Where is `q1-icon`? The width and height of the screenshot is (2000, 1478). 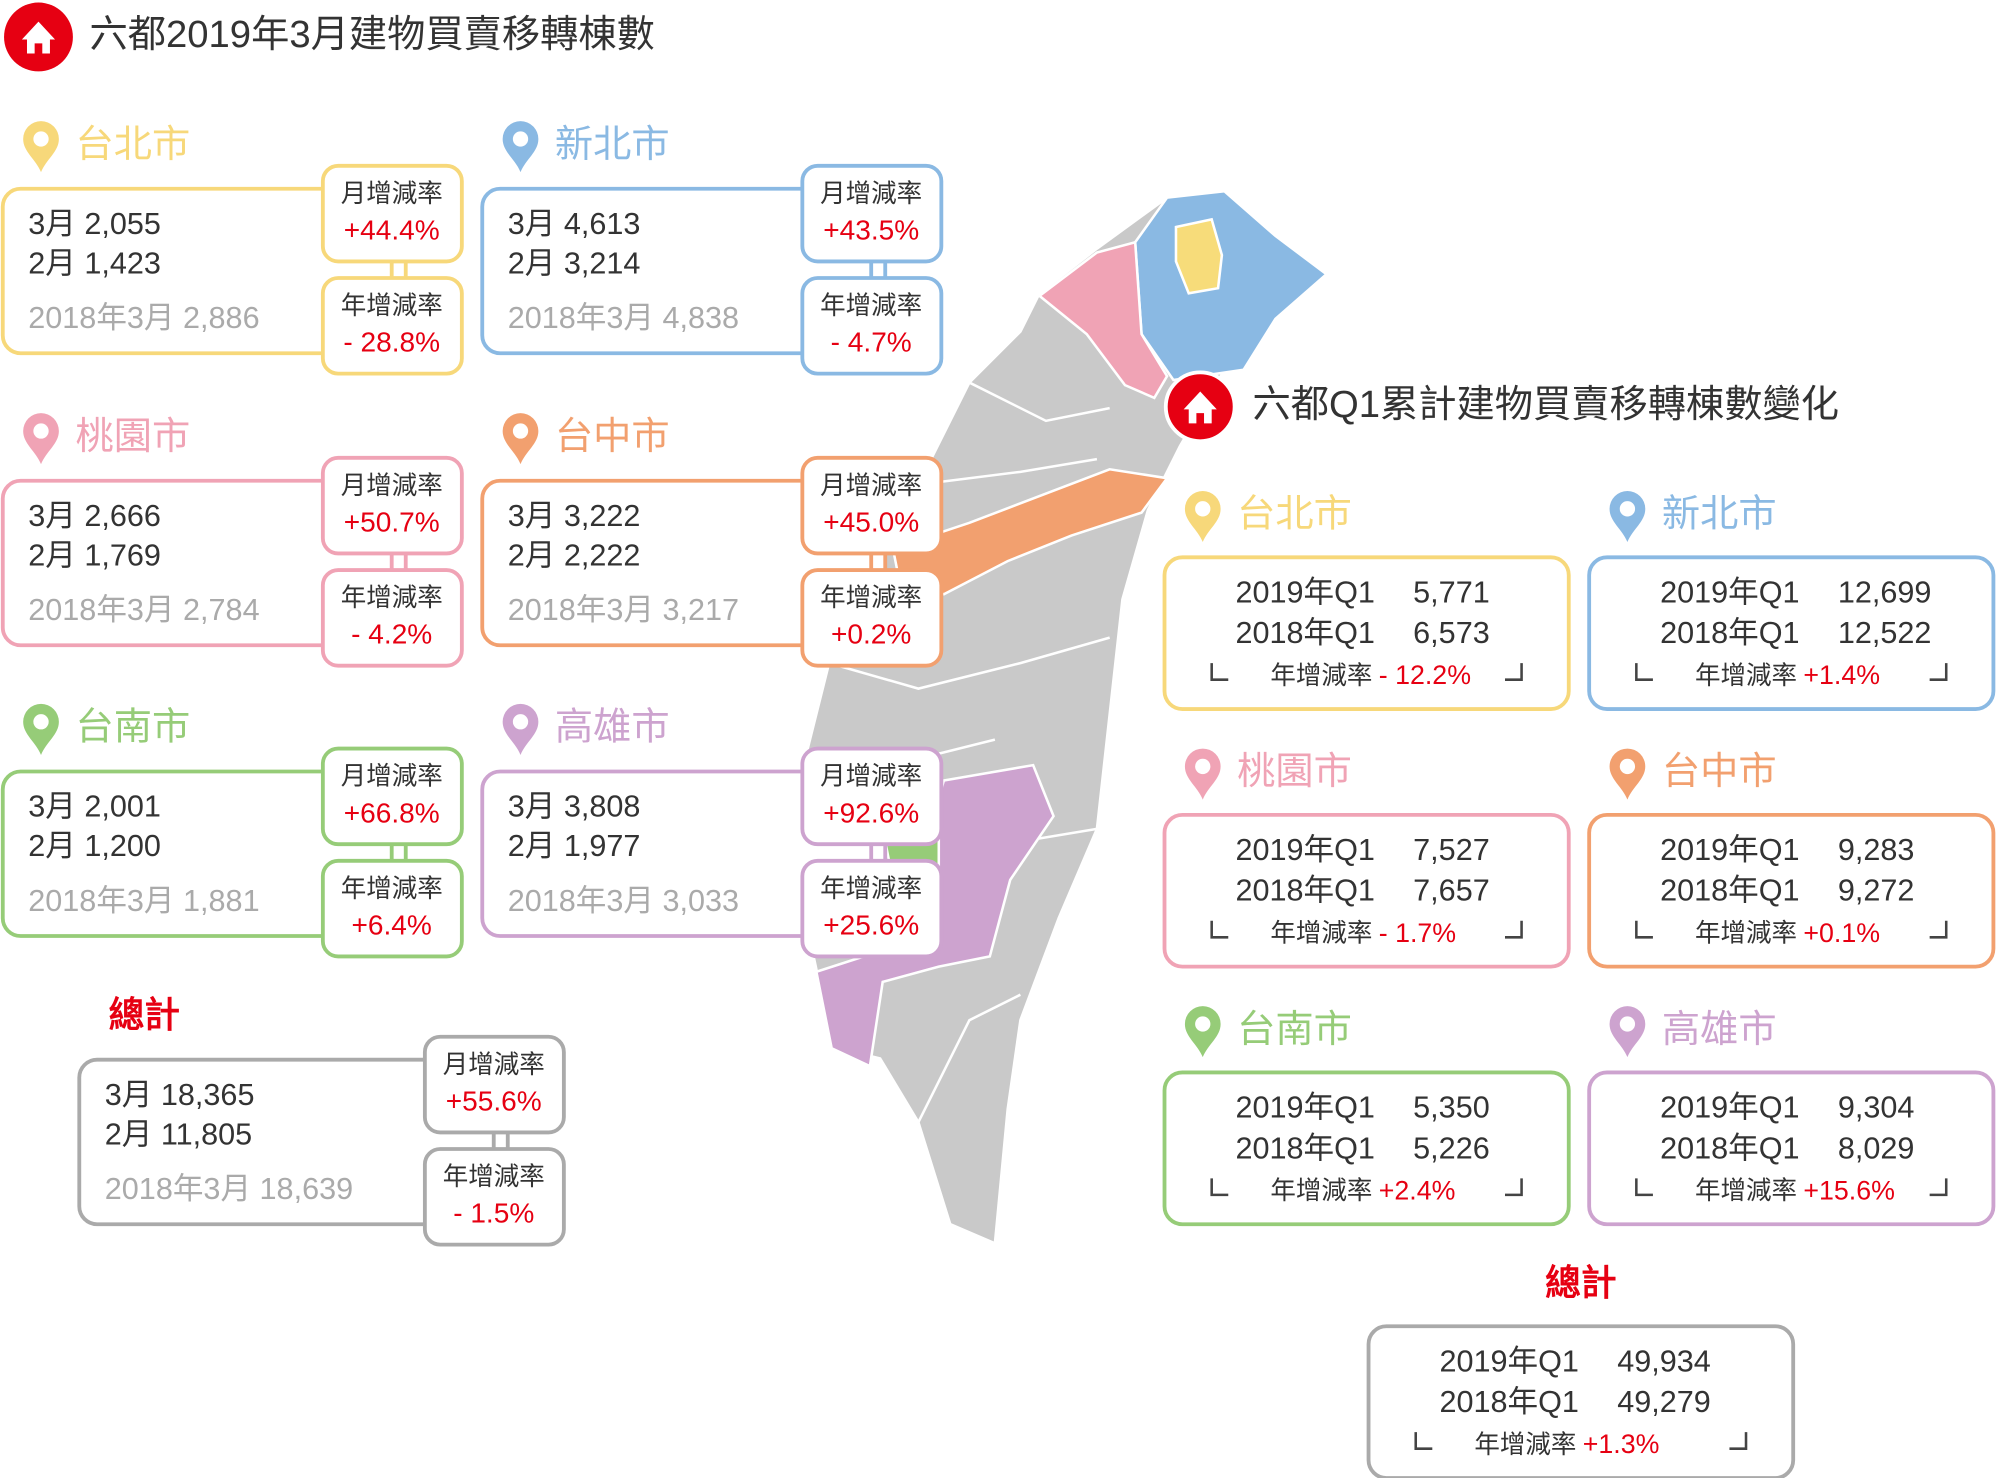 q1-icon is located at coordinates (1200, 407).